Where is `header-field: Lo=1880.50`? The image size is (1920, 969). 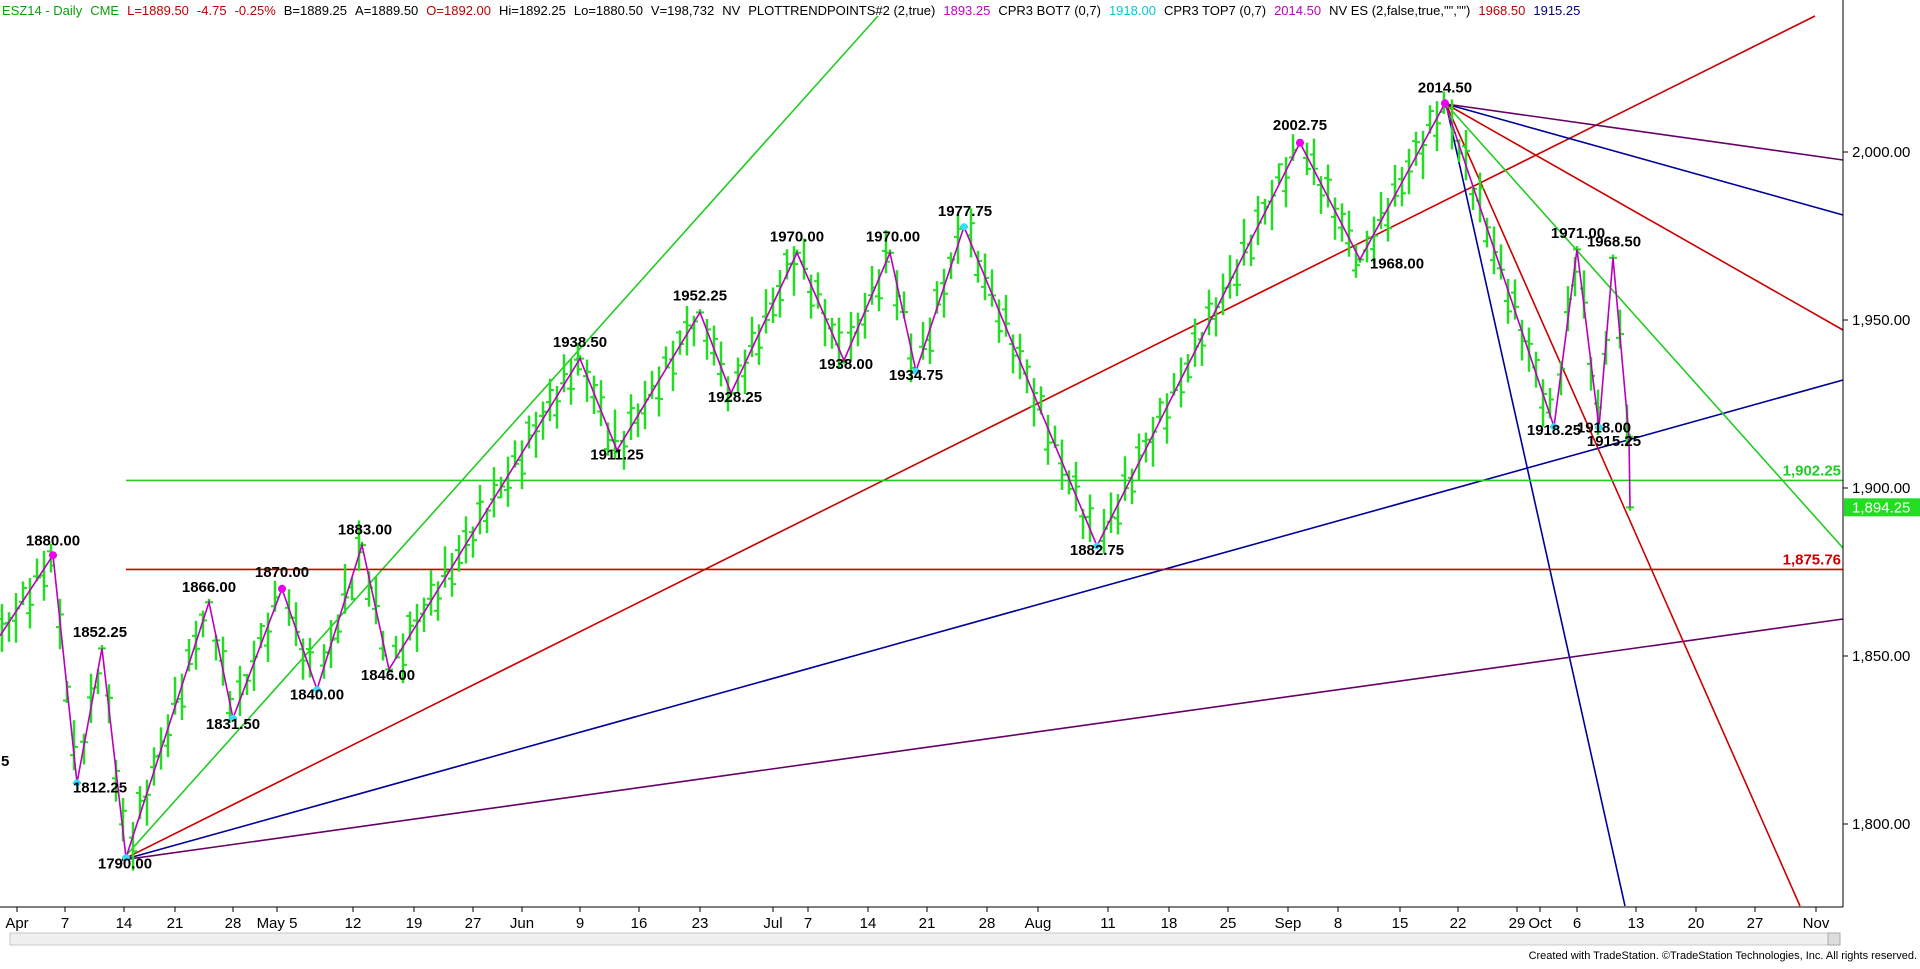 header-field: Lo=1880.50 is located at coordinates (608, 10).